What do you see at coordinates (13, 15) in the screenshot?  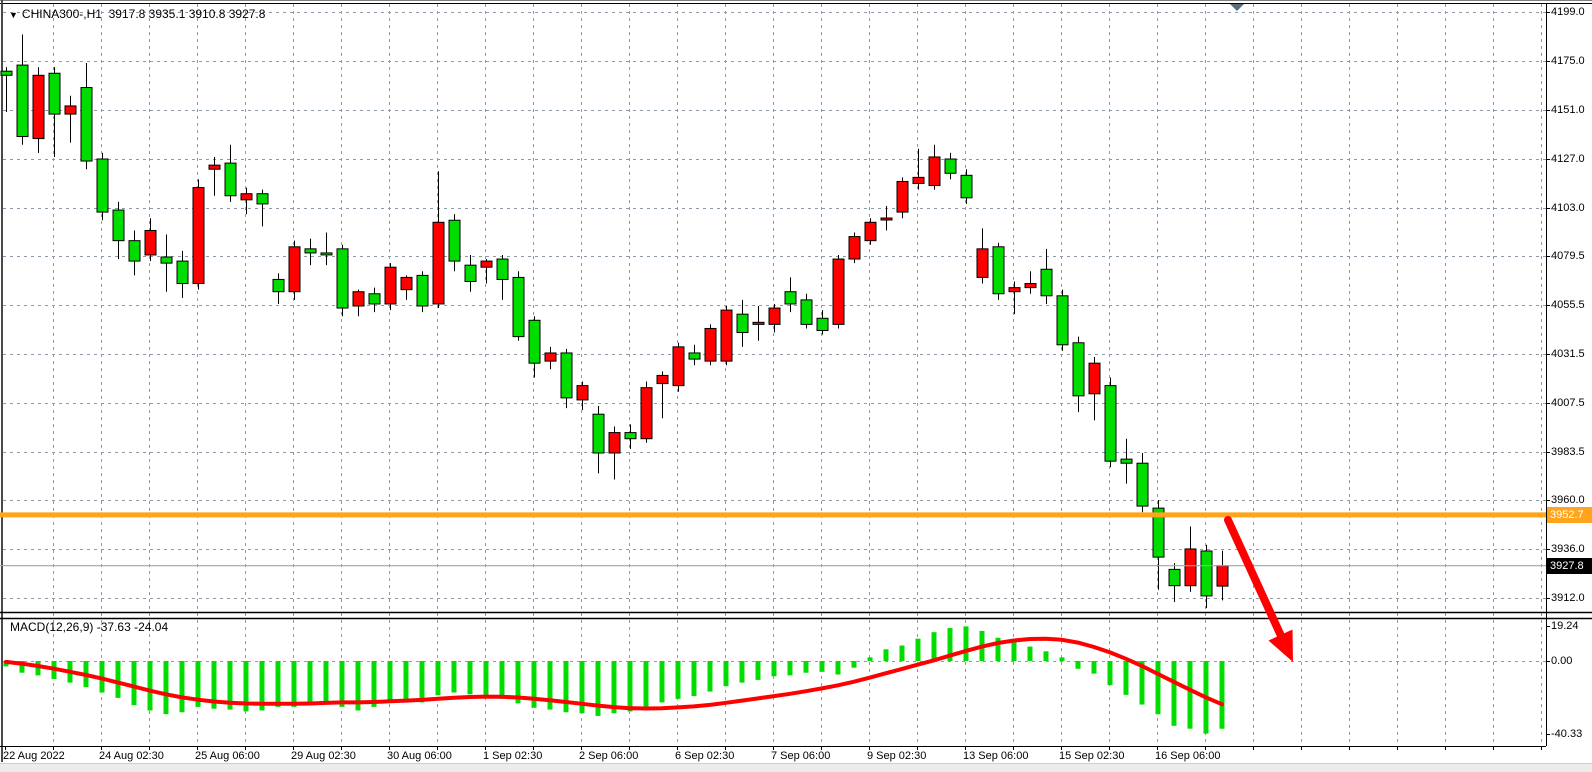 I see `symbol-marker-icon: ▼` at bounding box center [13, 15].